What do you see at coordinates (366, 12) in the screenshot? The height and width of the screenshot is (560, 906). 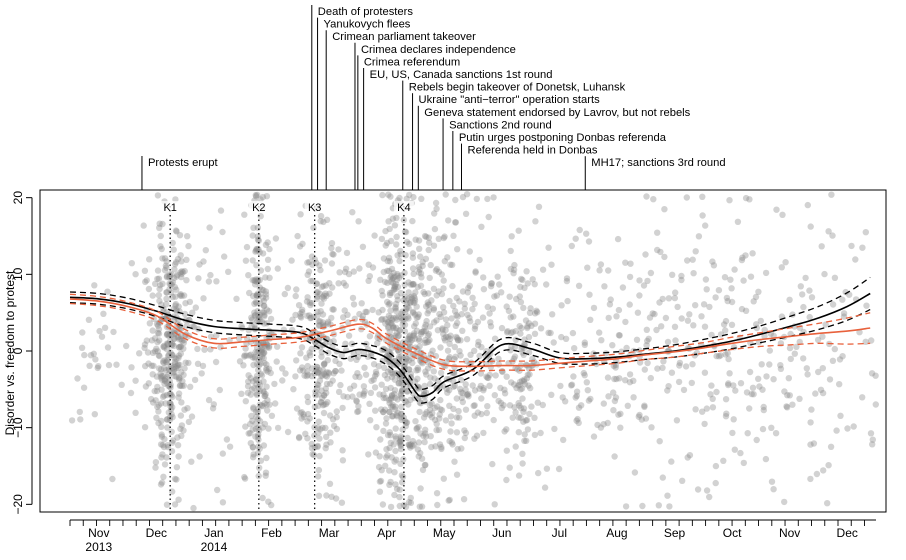 I see `event-label: Death of protesters` at bounding box center [366, 12].